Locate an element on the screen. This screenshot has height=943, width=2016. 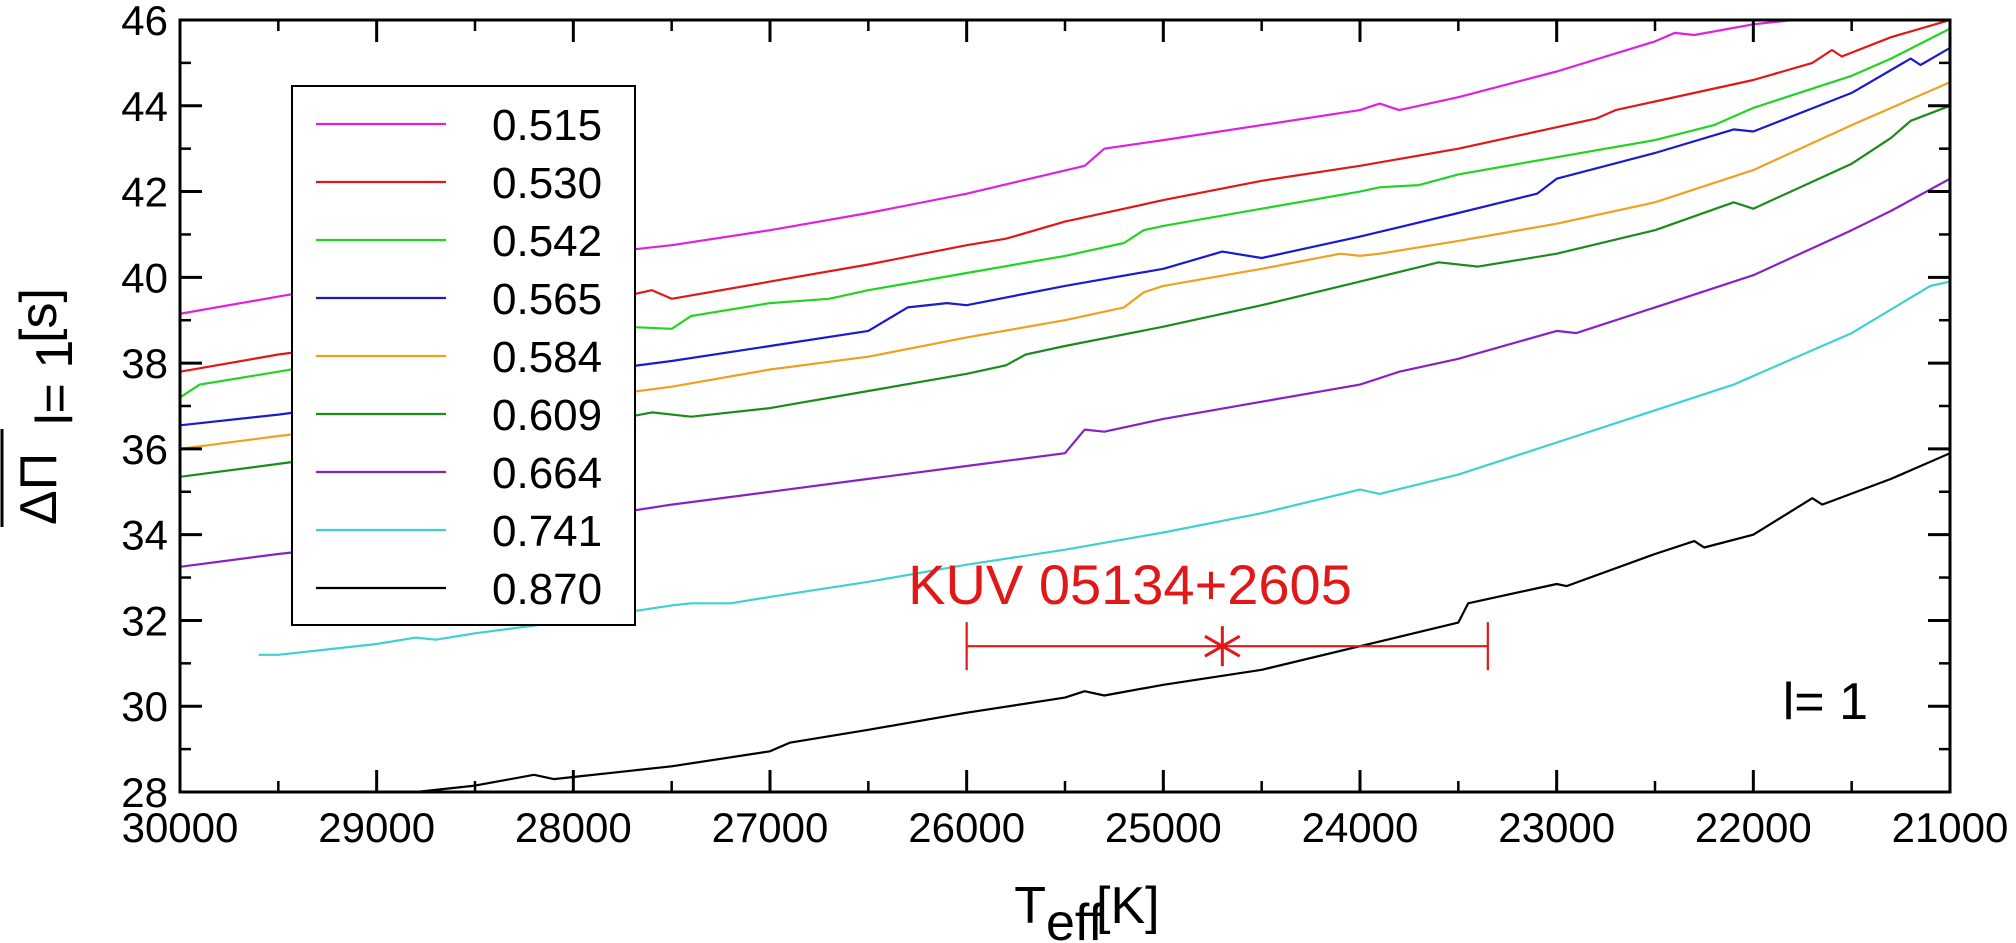
y-axis-label-subscript: l= 1 is located at coordinates (55, 382).